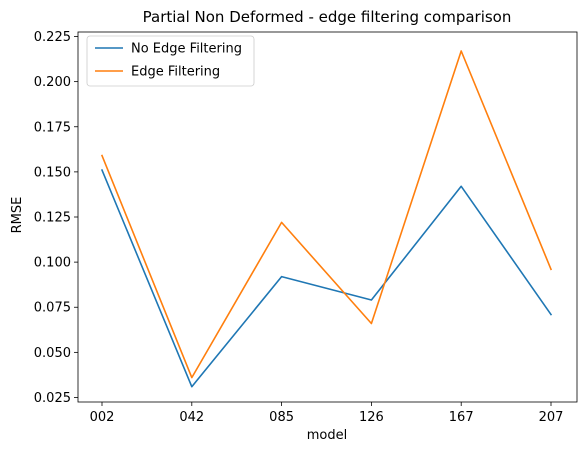 The width and height of the screenshot is (585, 457). Describe the element at coordinates (52, 37) in the screenshot. I see `y-tick-label: 0.225` at that location.